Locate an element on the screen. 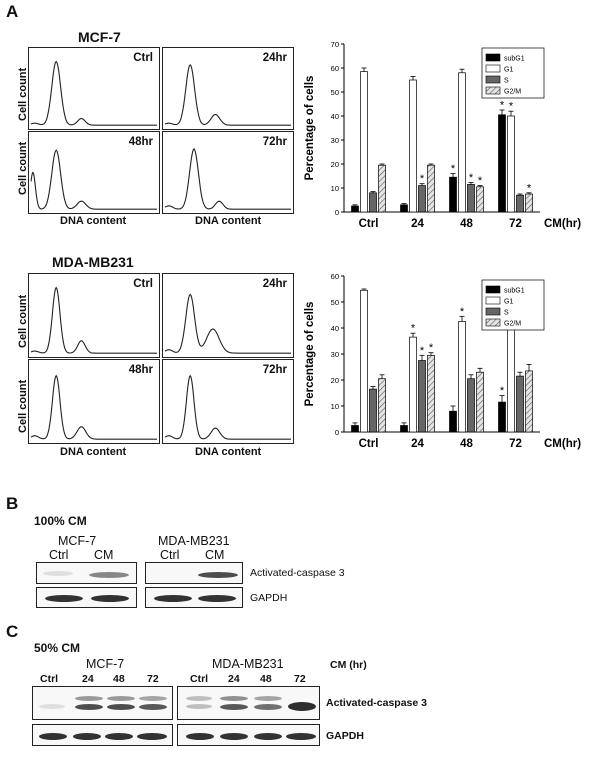 Image resolution: width=592 pixels, height=757 pixels. bar-subg1-ctrl is located at coordinates (355, 209).